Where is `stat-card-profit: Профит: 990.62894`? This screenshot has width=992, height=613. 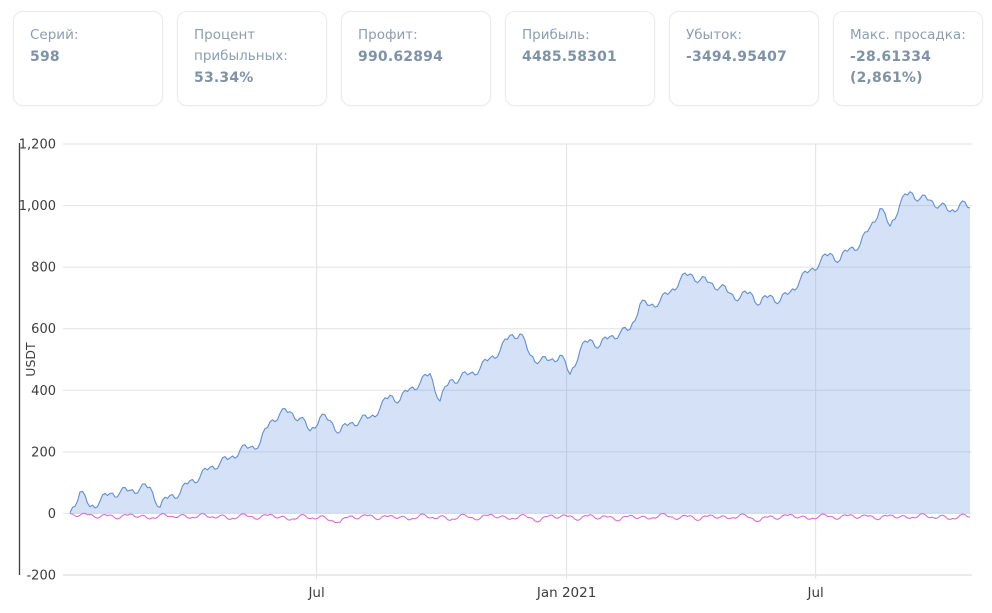
stat-card-profit: Профит: 990.62894 is located at coordinates (416, 58).